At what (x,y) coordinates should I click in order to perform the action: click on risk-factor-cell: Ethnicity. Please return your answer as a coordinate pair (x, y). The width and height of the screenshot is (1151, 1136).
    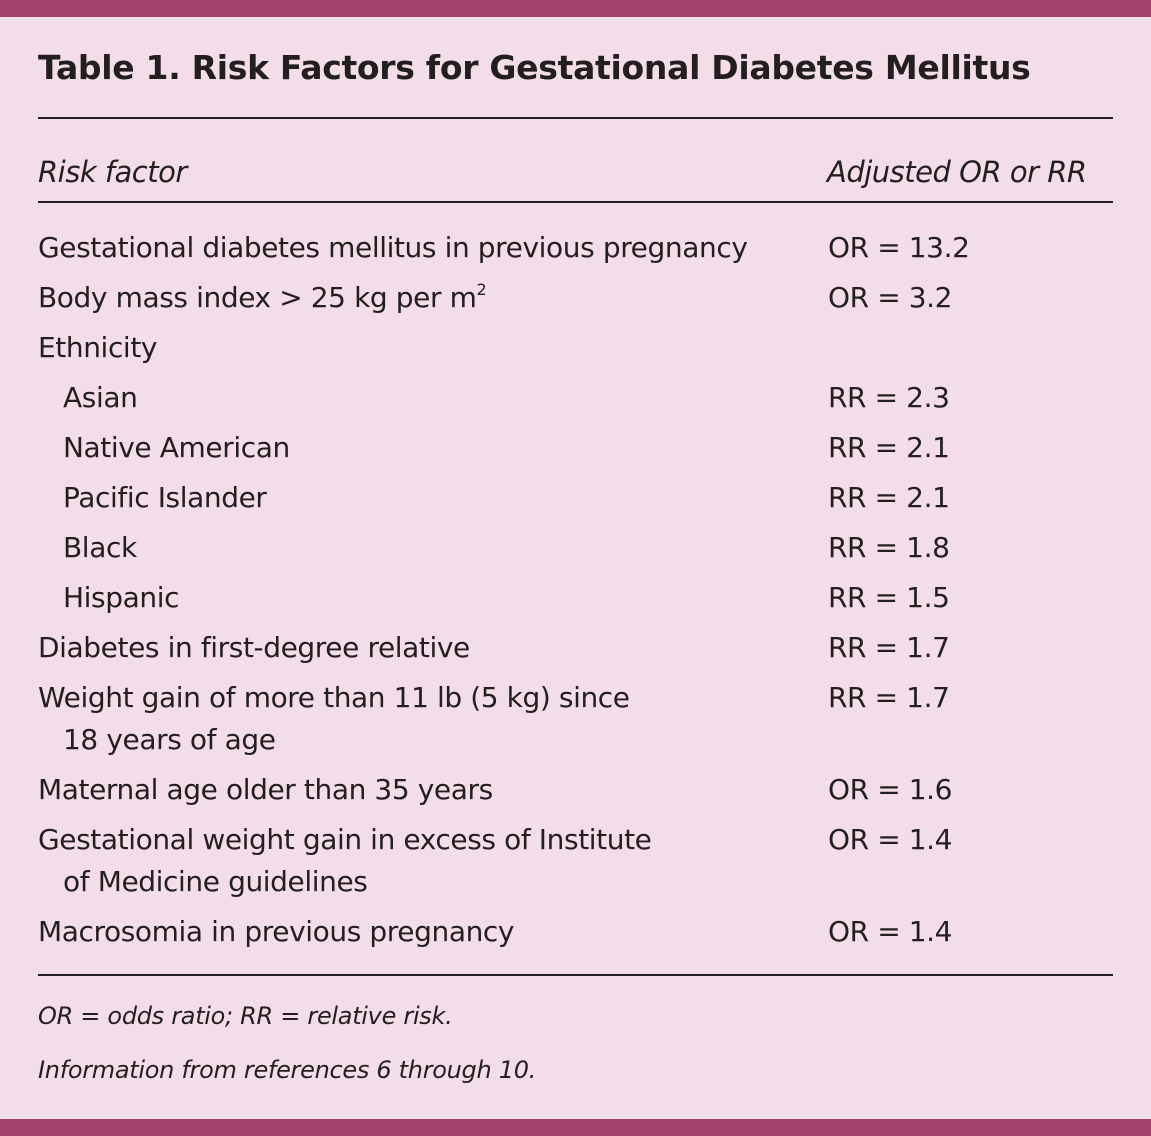
    Looking at the image, I should click on (433, 348).